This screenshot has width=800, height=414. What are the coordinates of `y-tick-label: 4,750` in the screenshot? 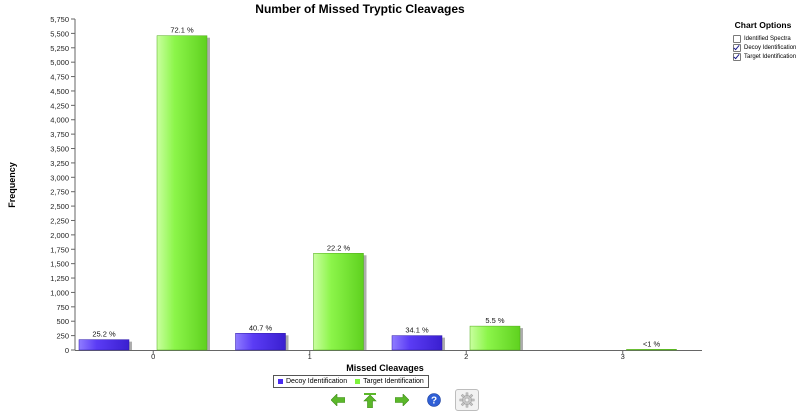 It's located at (59, 77).